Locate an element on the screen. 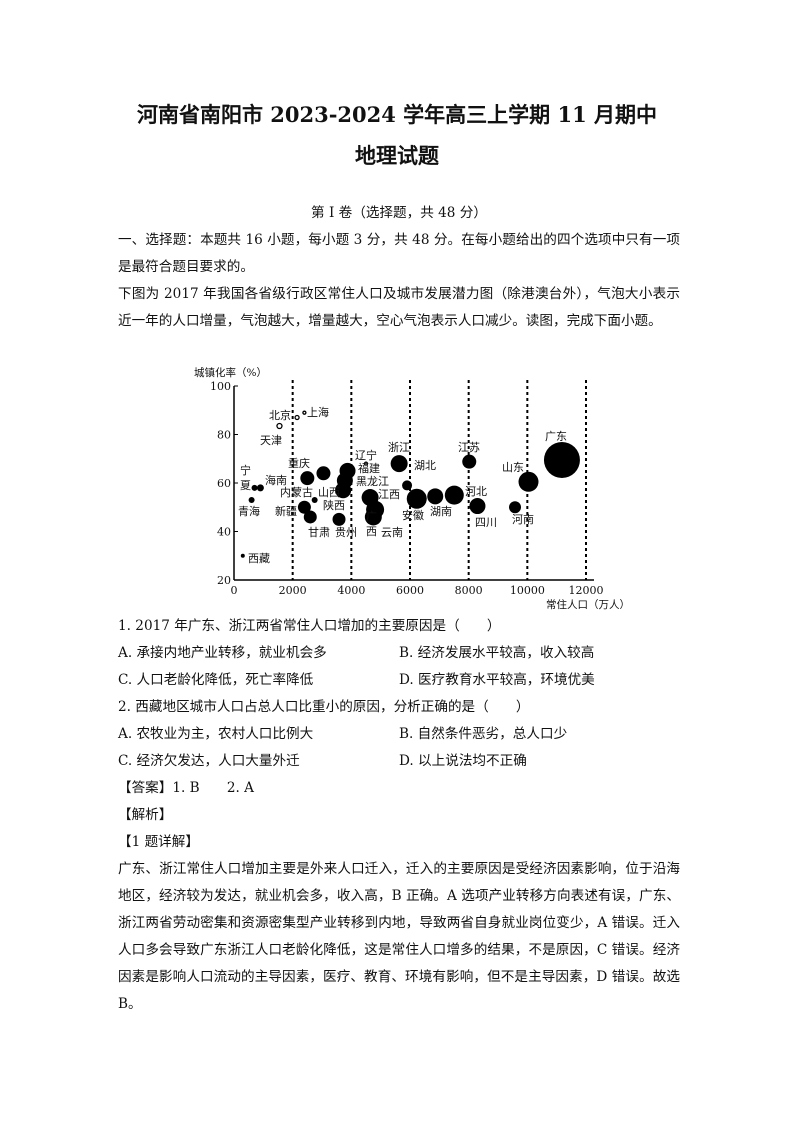 Image resolution: width=794 pixels, height=1123 pixels. bubble-label: 黑龙江 is located at coordinates (372, 481).